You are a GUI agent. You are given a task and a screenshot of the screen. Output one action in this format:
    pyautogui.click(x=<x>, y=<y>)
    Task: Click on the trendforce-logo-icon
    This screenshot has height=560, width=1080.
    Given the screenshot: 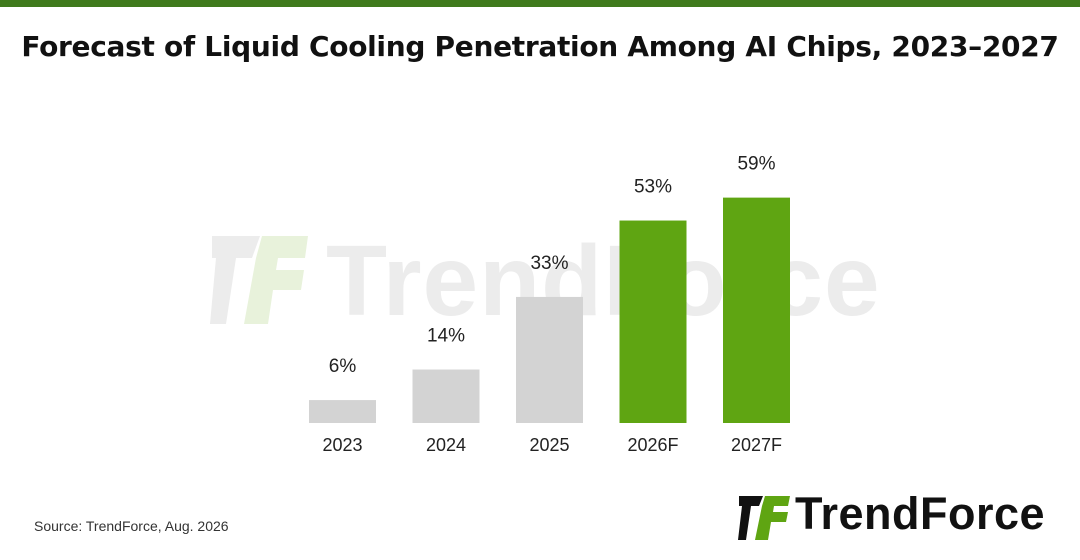 What is the action you would take?
    pyautogui.click(x=764, y=518)
    